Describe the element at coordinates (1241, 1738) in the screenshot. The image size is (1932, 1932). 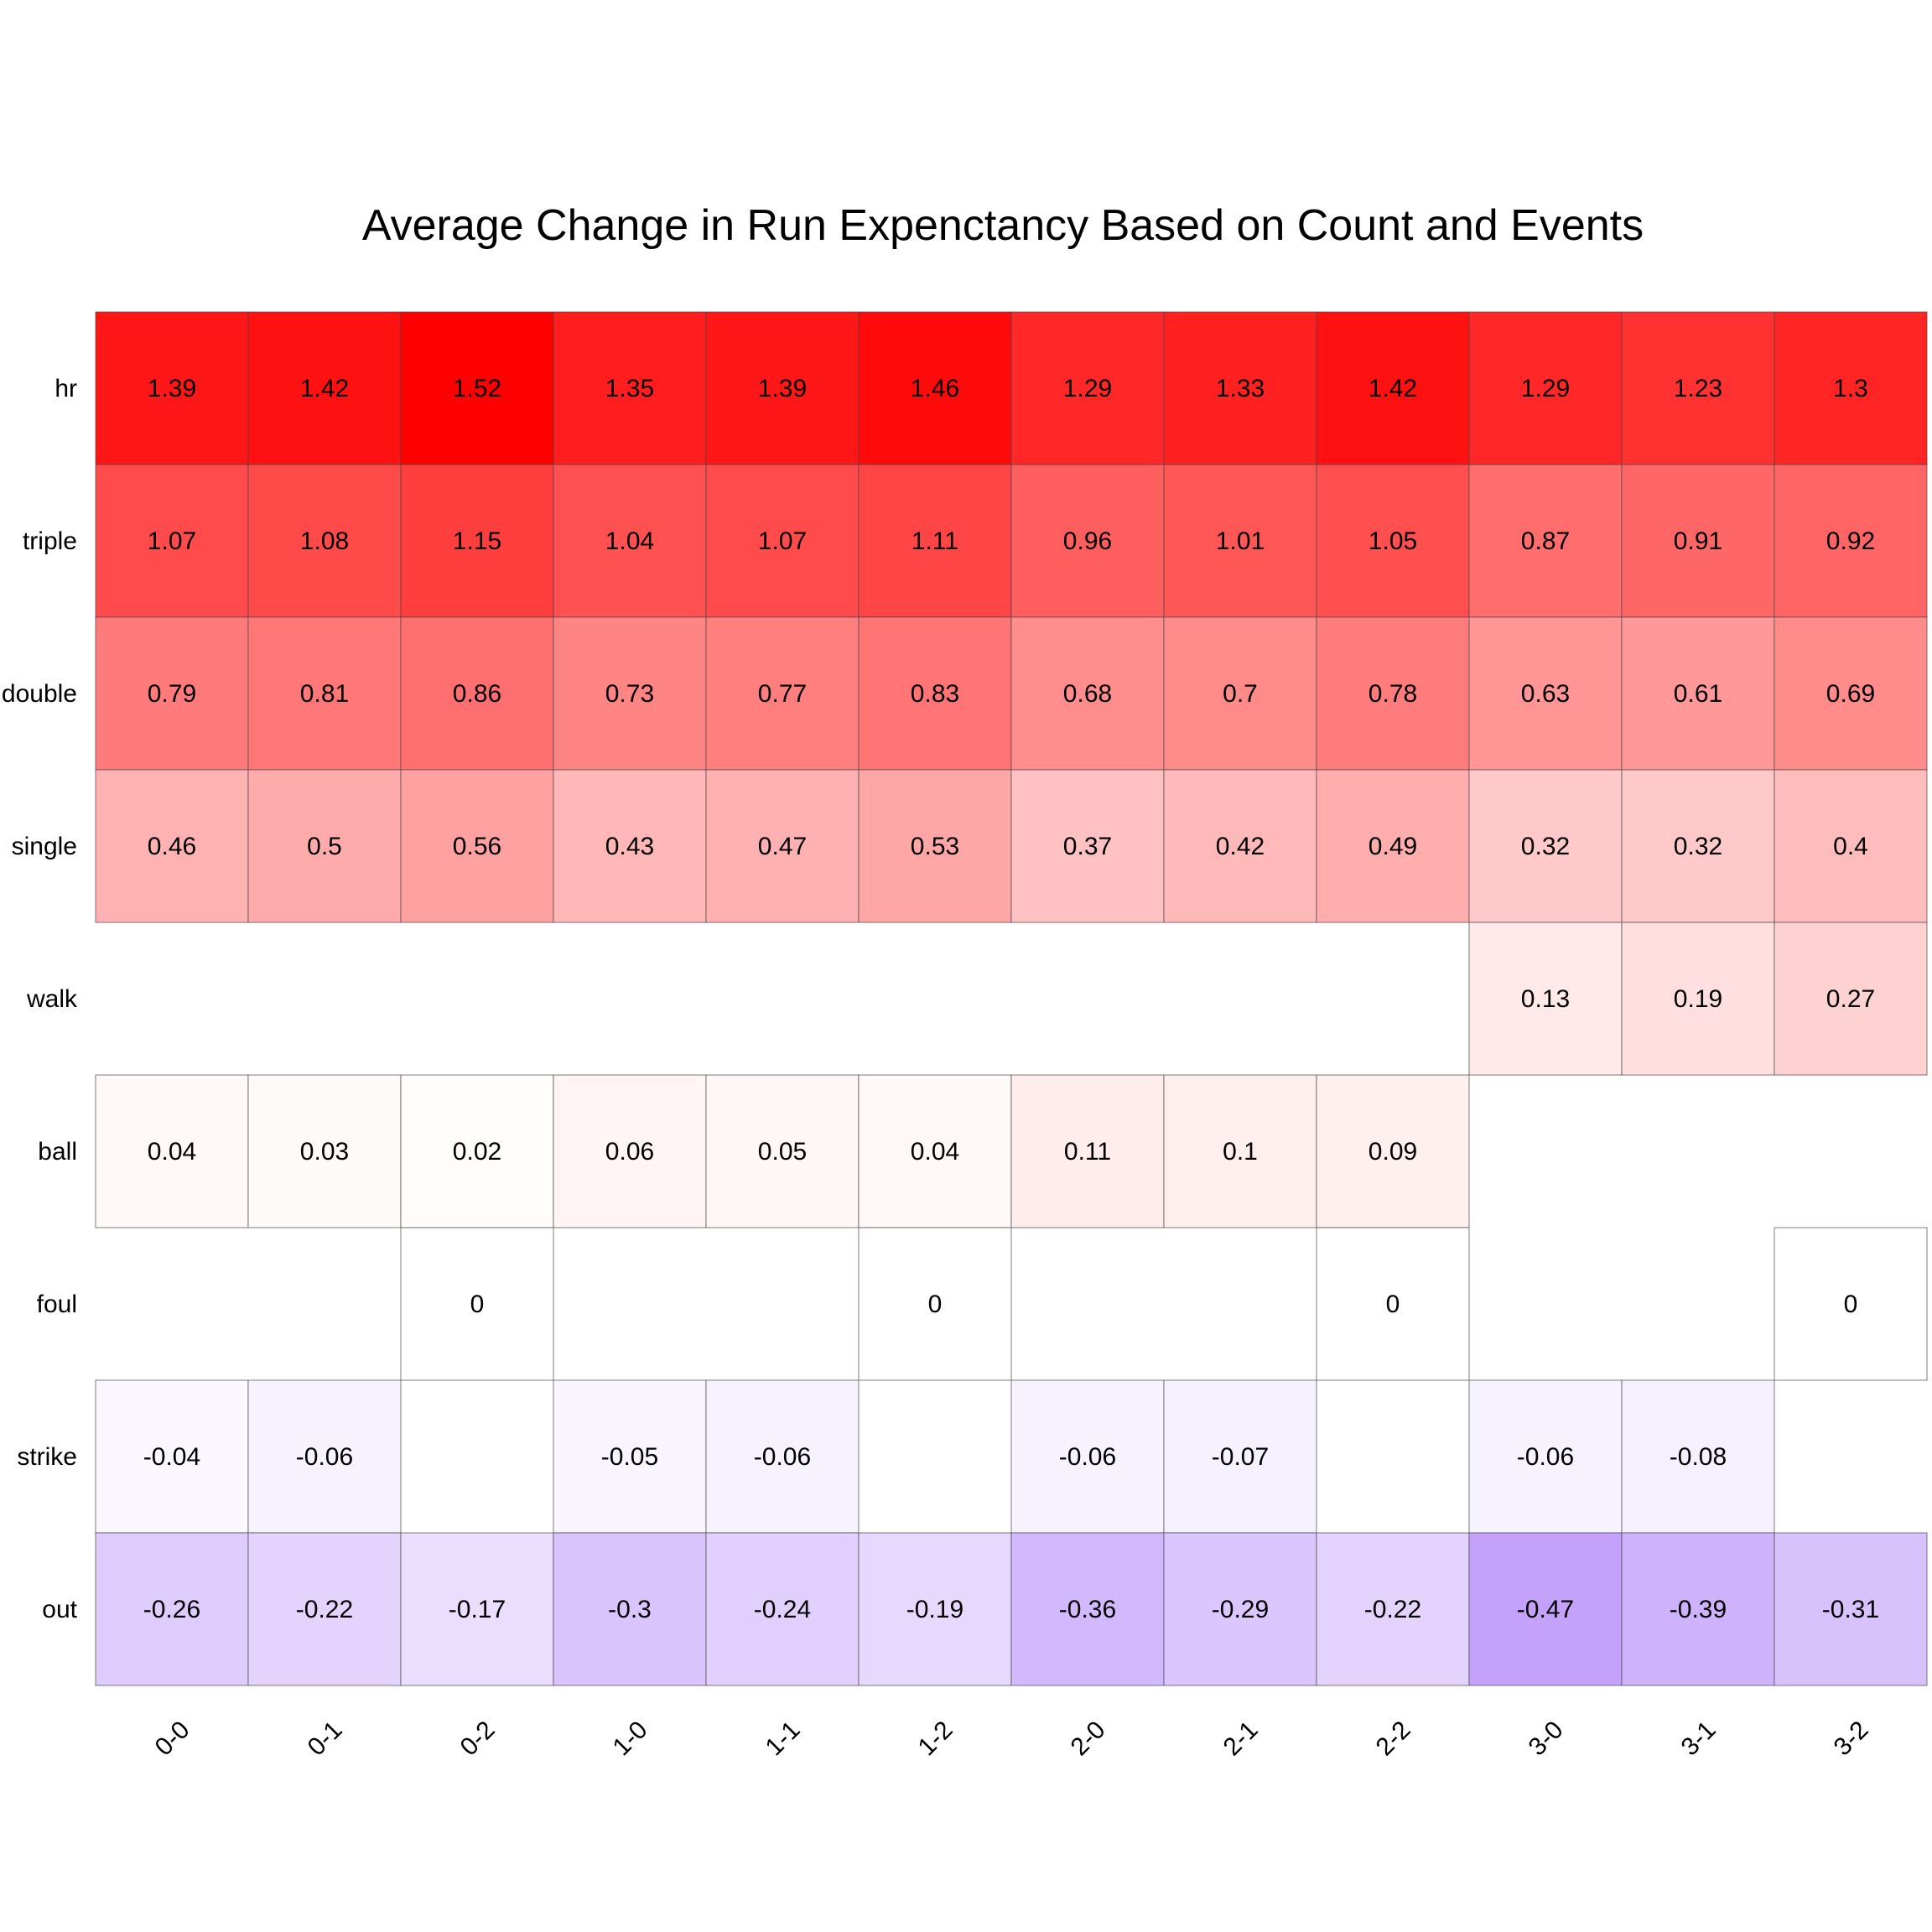
I see `x-tick-label-2-1: 2-1` at that location.